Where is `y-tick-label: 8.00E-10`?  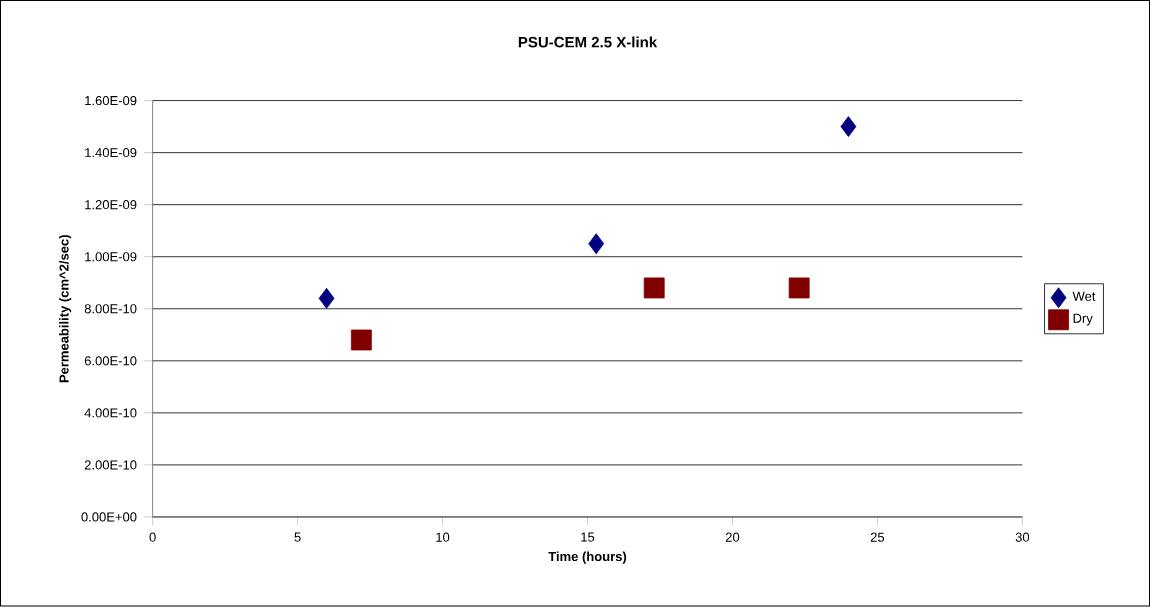
y-tick-label: 8.00E-10 is located at coordinates (110, 309).